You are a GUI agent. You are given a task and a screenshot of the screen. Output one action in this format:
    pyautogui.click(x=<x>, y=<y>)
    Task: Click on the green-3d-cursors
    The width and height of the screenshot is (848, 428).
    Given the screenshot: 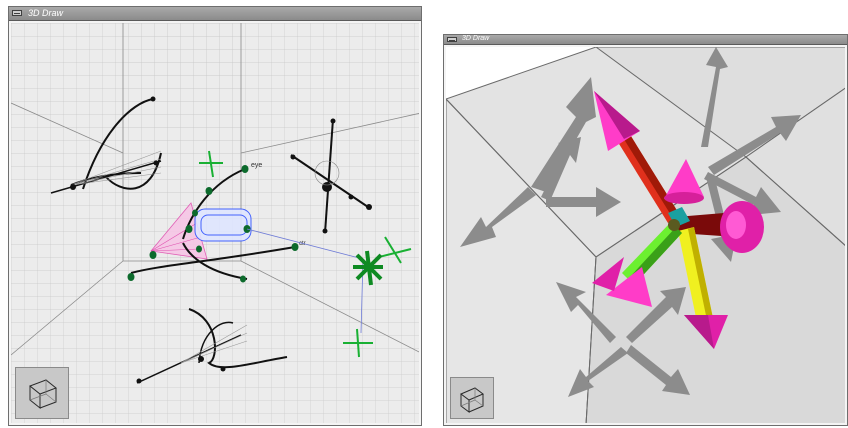 What is the action you would take?
    pyautogui.click(x=305, y=254)
    